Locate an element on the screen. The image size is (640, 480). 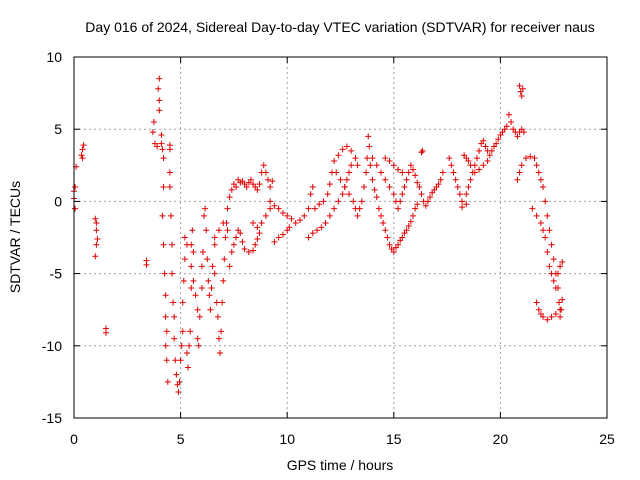
y-axis-label: SDTVAR / TECUs is located at coordinates (15, 237).